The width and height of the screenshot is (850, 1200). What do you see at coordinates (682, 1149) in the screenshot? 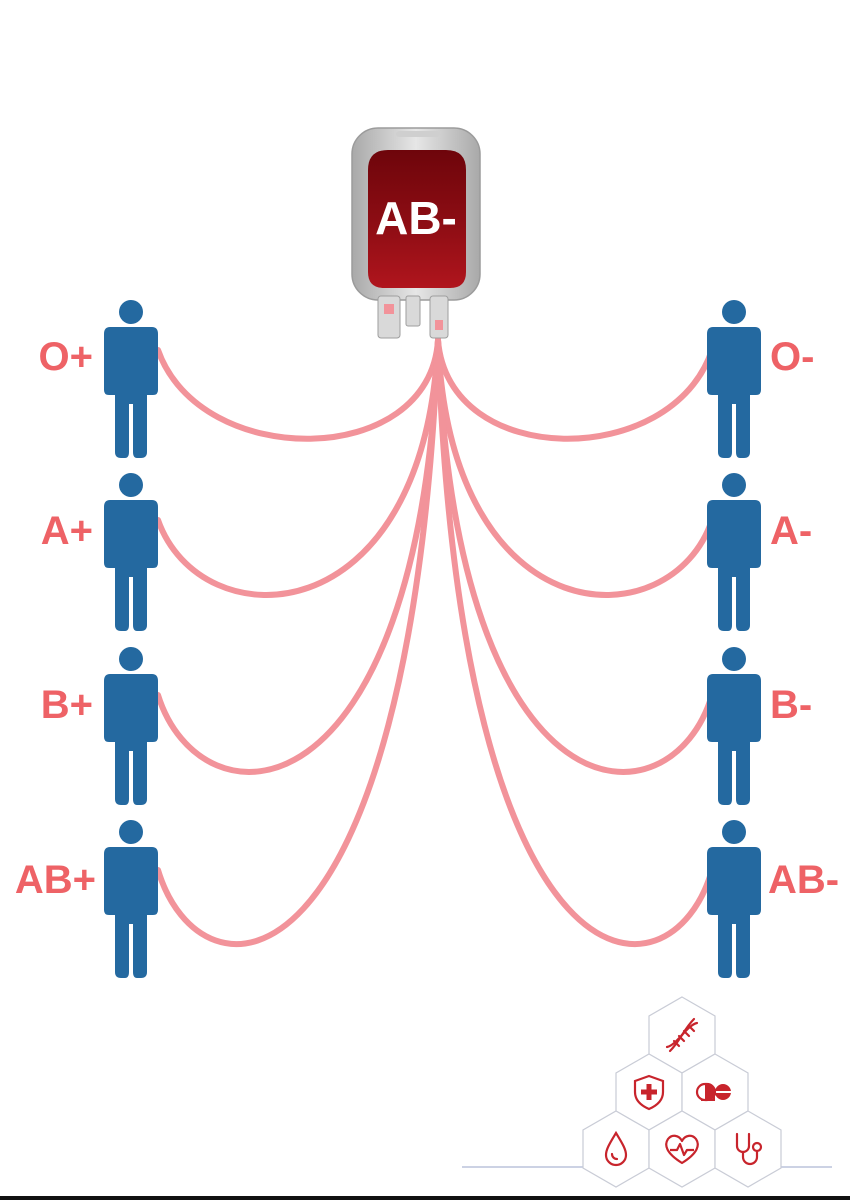
I see `heart-pulse-icon` at bounding box center [682, 1149].